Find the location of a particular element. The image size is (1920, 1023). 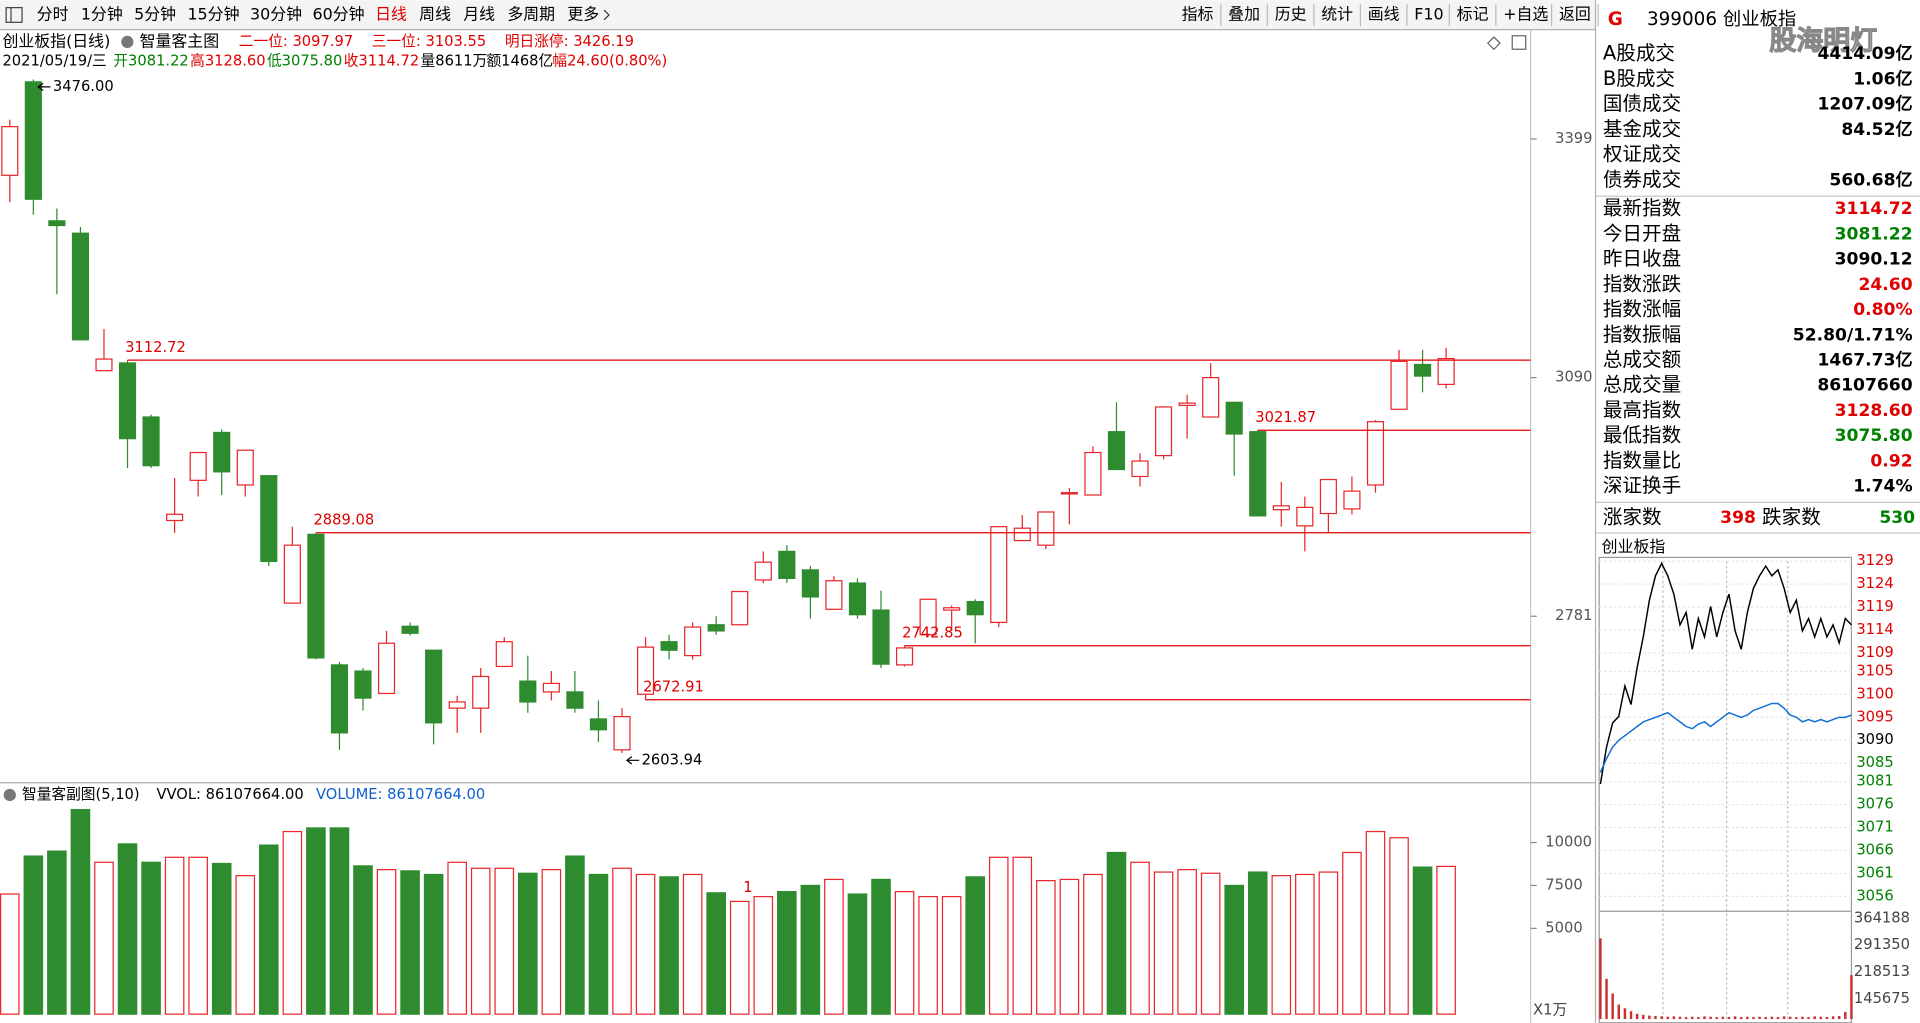

mini-y-label: 3076 is located at coordinates (1874, 804).